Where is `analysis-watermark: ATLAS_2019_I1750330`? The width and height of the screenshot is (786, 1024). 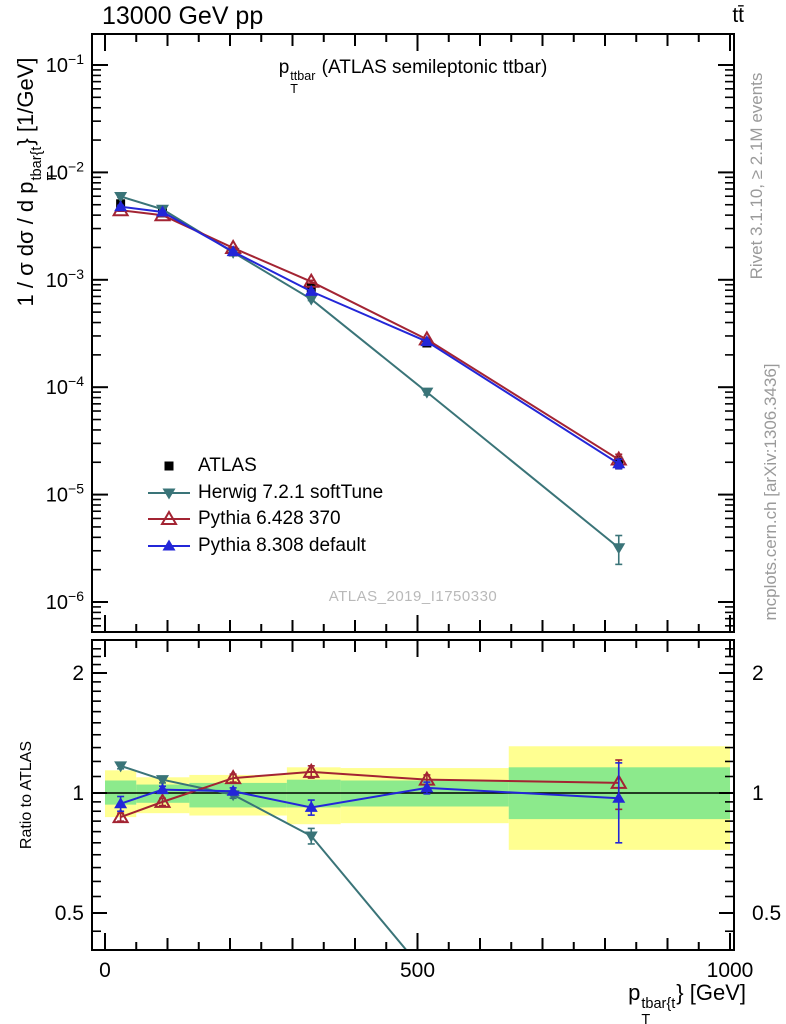 analysis-watermark: ATLAS_2019_I1750330 is located at coordinates (413, 596).